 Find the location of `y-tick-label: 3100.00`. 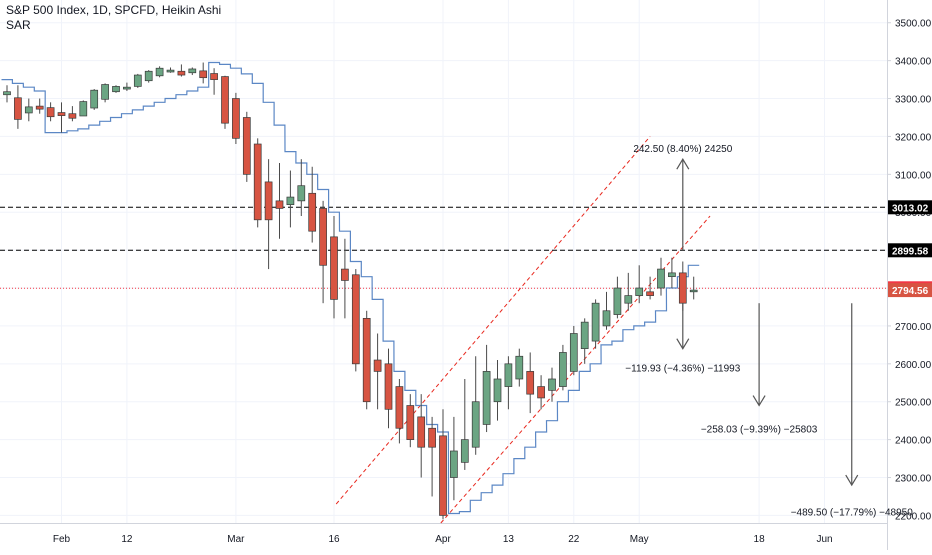

y-tick-label: 3100.00 is located at coordinates (913, 175).